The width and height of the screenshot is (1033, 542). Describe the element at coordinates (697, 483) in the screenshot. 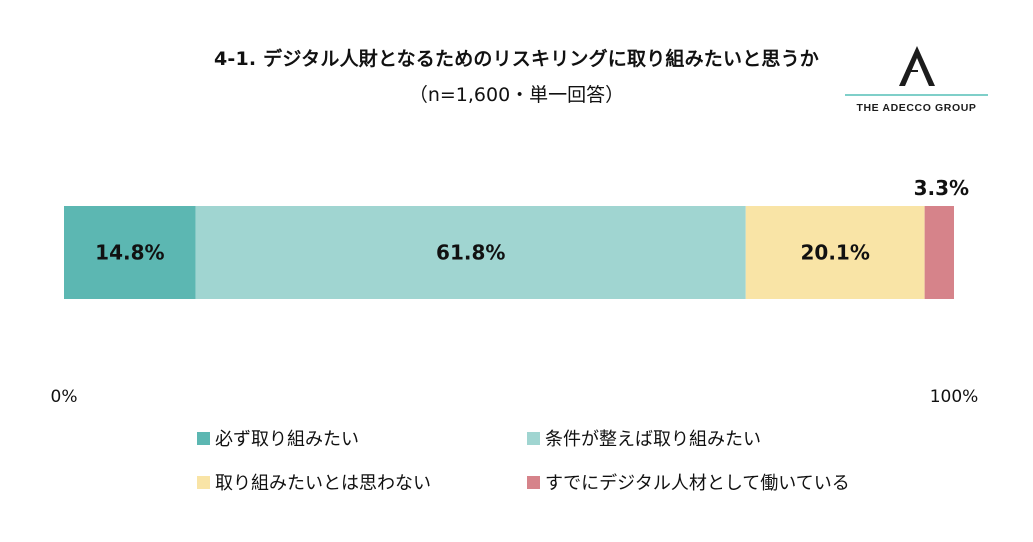

I see `legend-label: すでにデジタル人材として働いている` at that location.